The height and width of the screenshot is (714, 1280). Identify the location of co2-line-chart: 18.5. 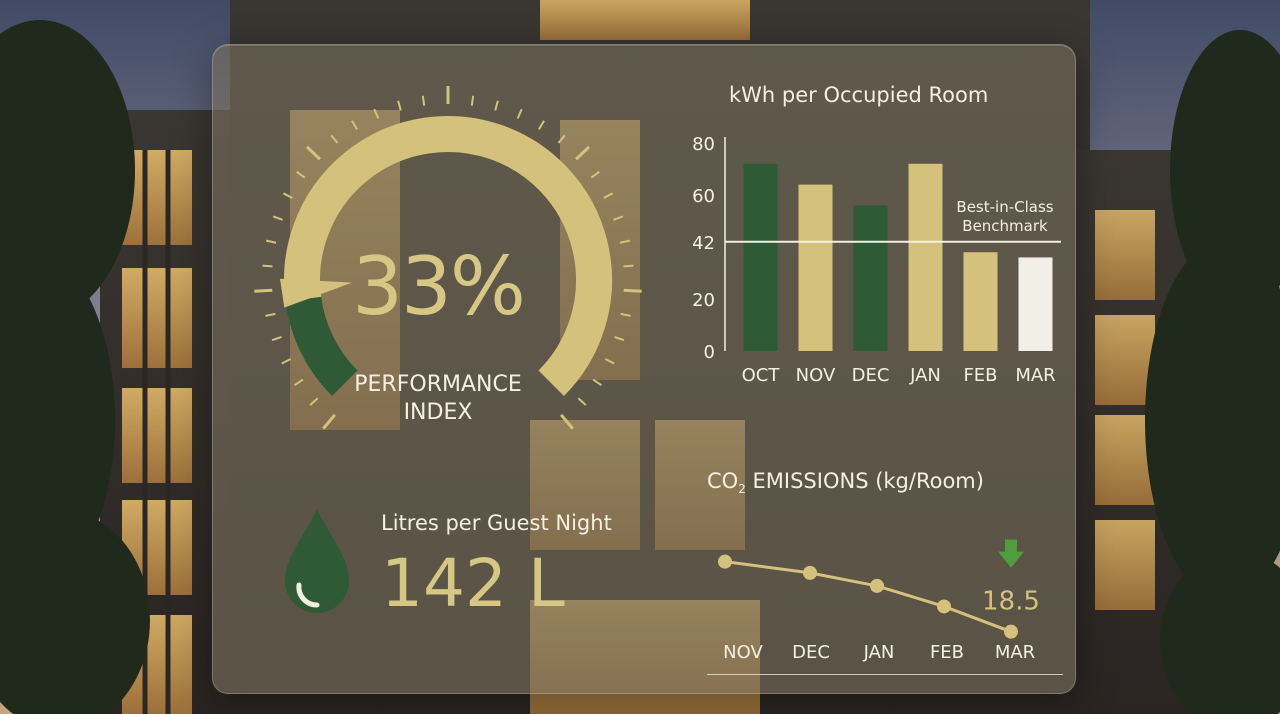
(885, 607).